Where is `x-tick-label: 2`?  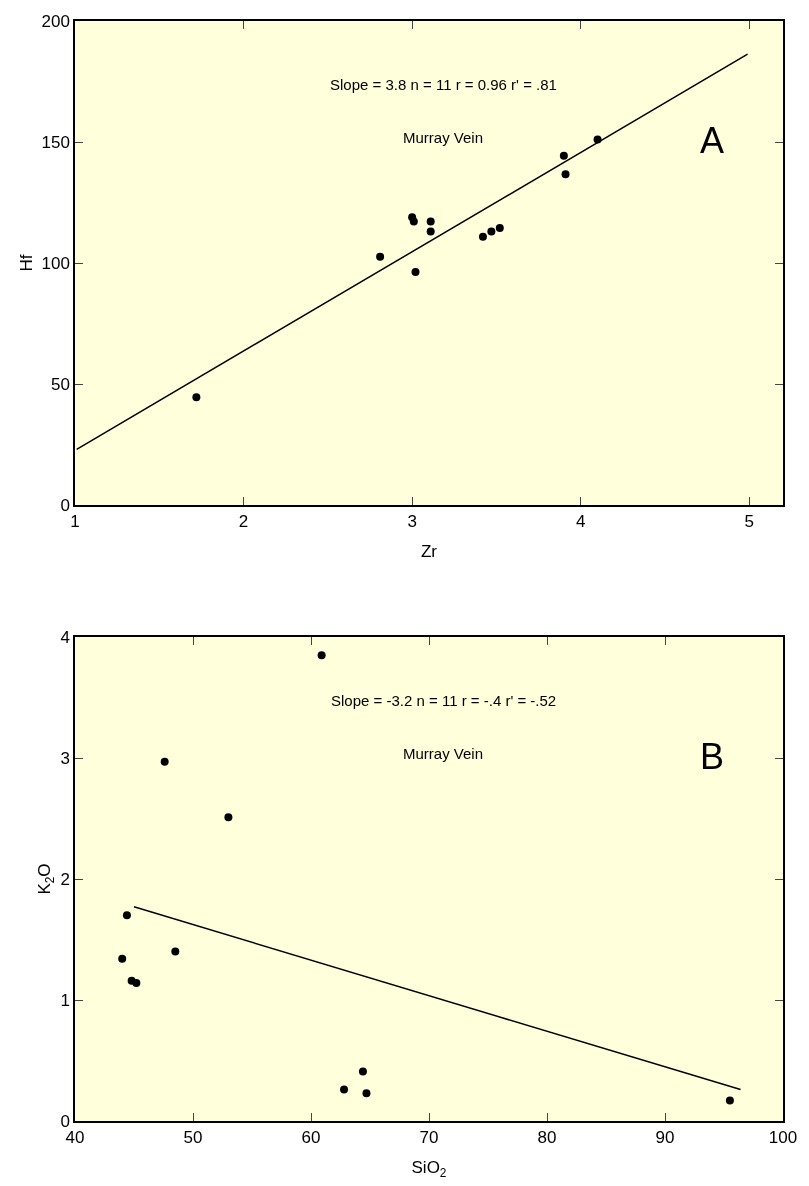 x-tick-label: 2 is located at coordinates (243, 522).